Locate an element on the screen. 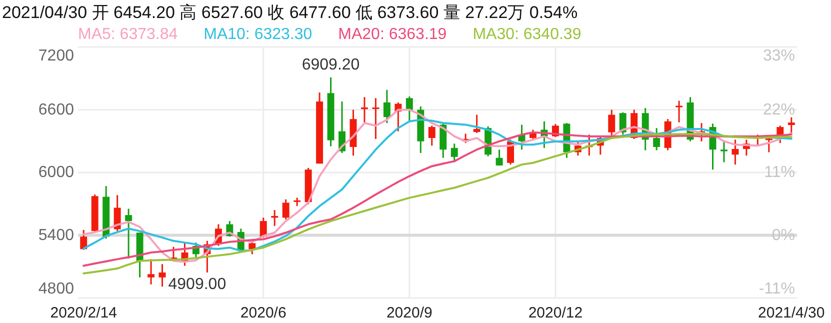 Image resolution: width=831 pixels, height=323 pixels. text: MA30: 6340.39 is located at coordinates (527, 34).